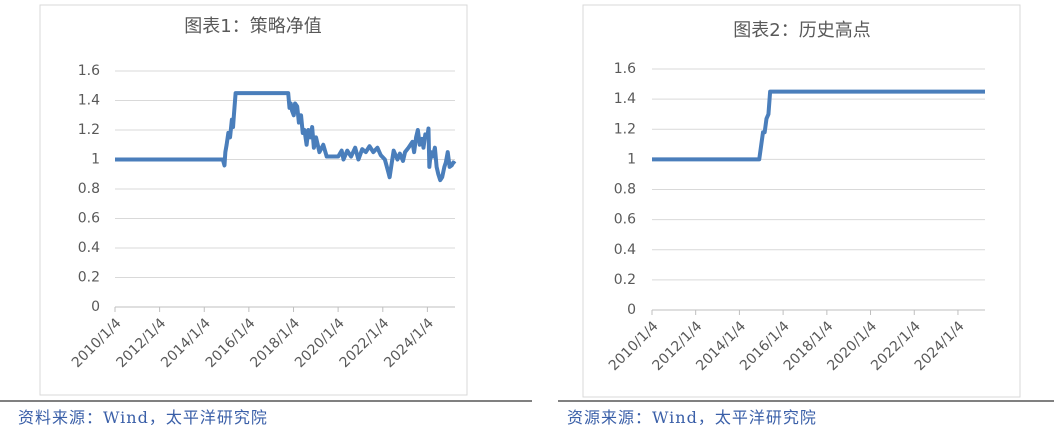 Image resolution: width=1054 pixels, height=437 pixels. What do you see at coordinates (409, 343) in the screenshot?
I see `x-tick-label: 2024/1/4` at bounding box center [409, 343].